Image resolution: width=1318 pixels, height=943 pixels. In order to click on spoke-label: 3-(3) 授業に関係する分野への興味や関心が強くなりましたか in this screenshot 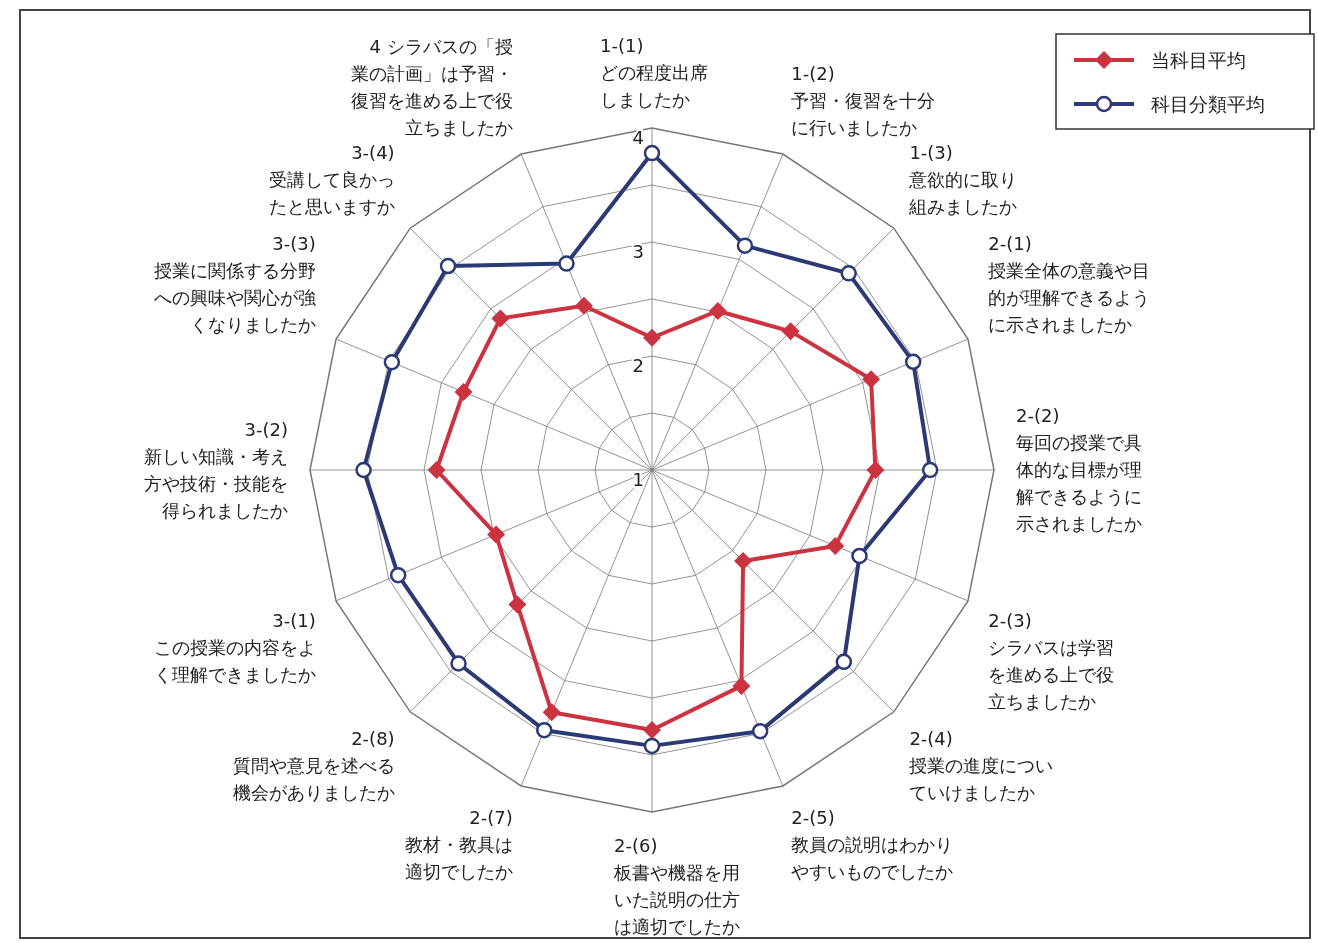, I will do `click(234, 283)`.